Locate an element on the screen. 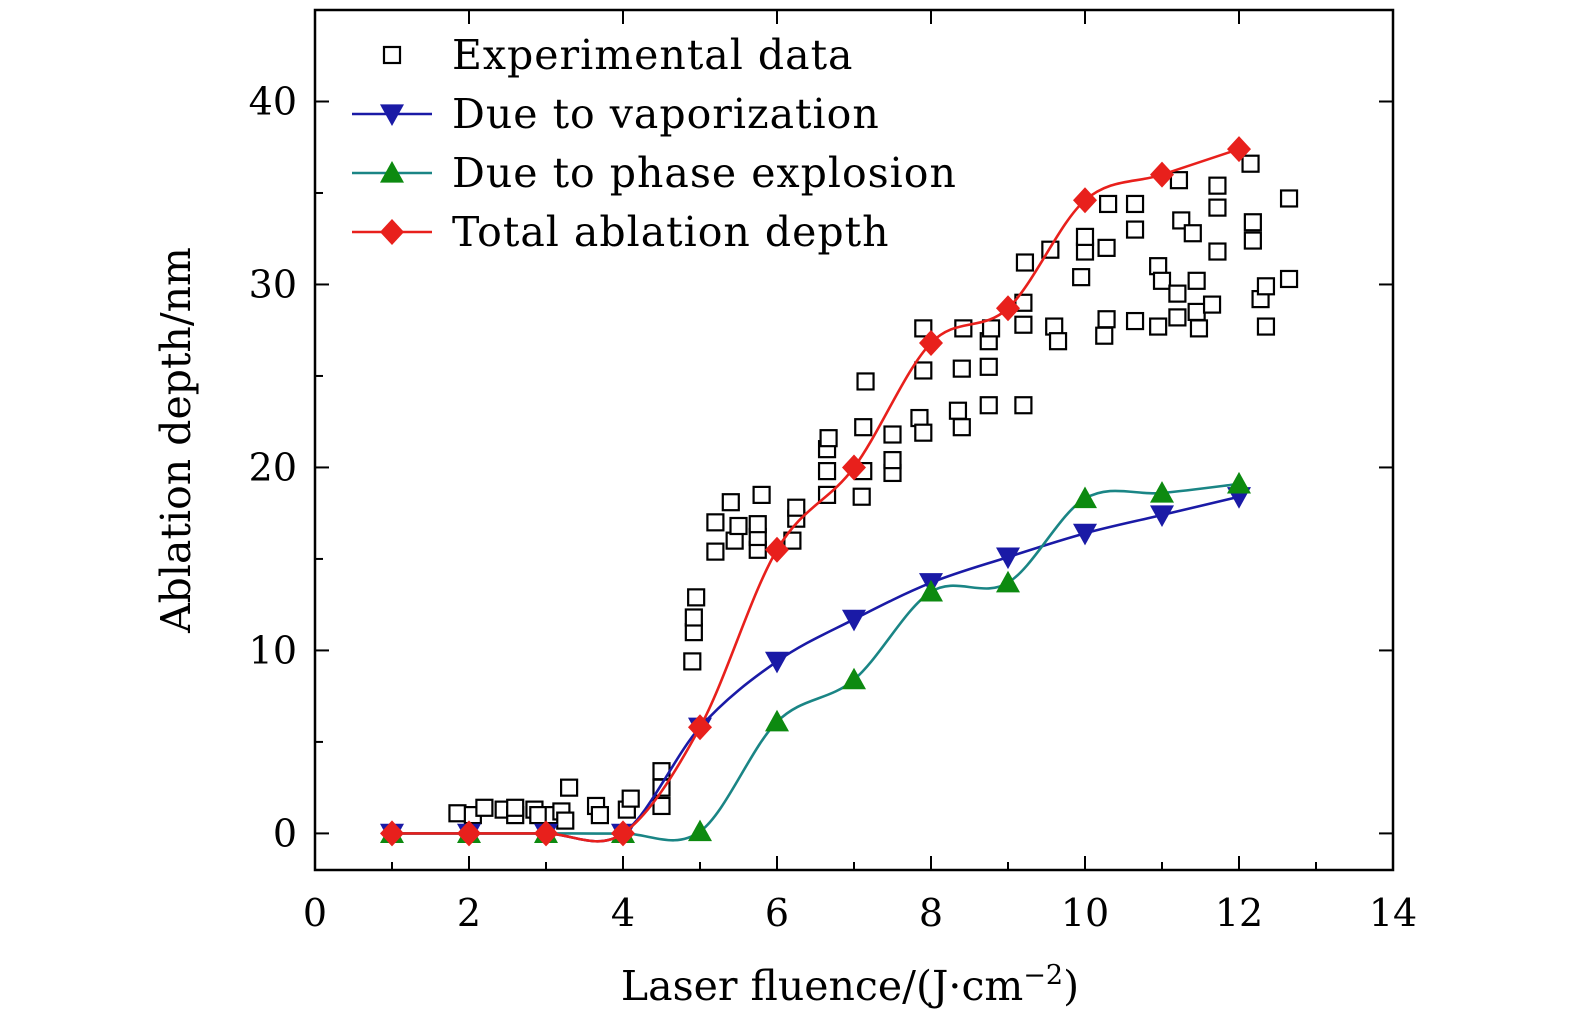  x-axis-title-sup: −2 is located at coordinates (1043, 975).